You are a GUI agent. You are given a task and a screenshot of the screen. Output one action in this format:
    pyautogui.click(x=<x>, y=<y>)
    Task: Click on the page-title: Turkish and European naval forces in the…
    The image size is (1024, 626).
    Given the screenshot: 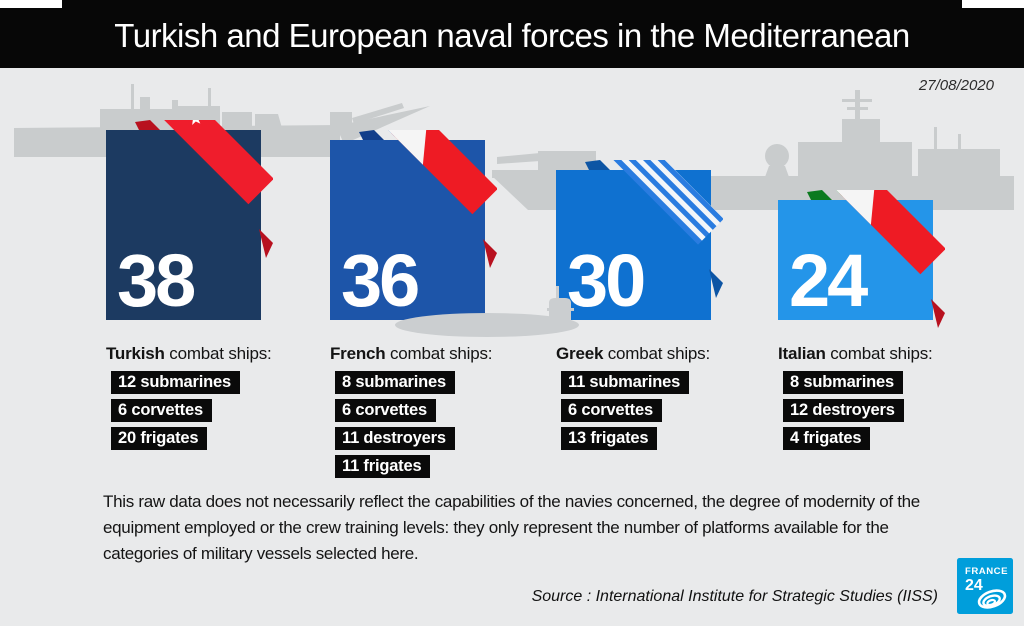 What is the action you would take?
    pyautogui.click(x=512, y=35)
    